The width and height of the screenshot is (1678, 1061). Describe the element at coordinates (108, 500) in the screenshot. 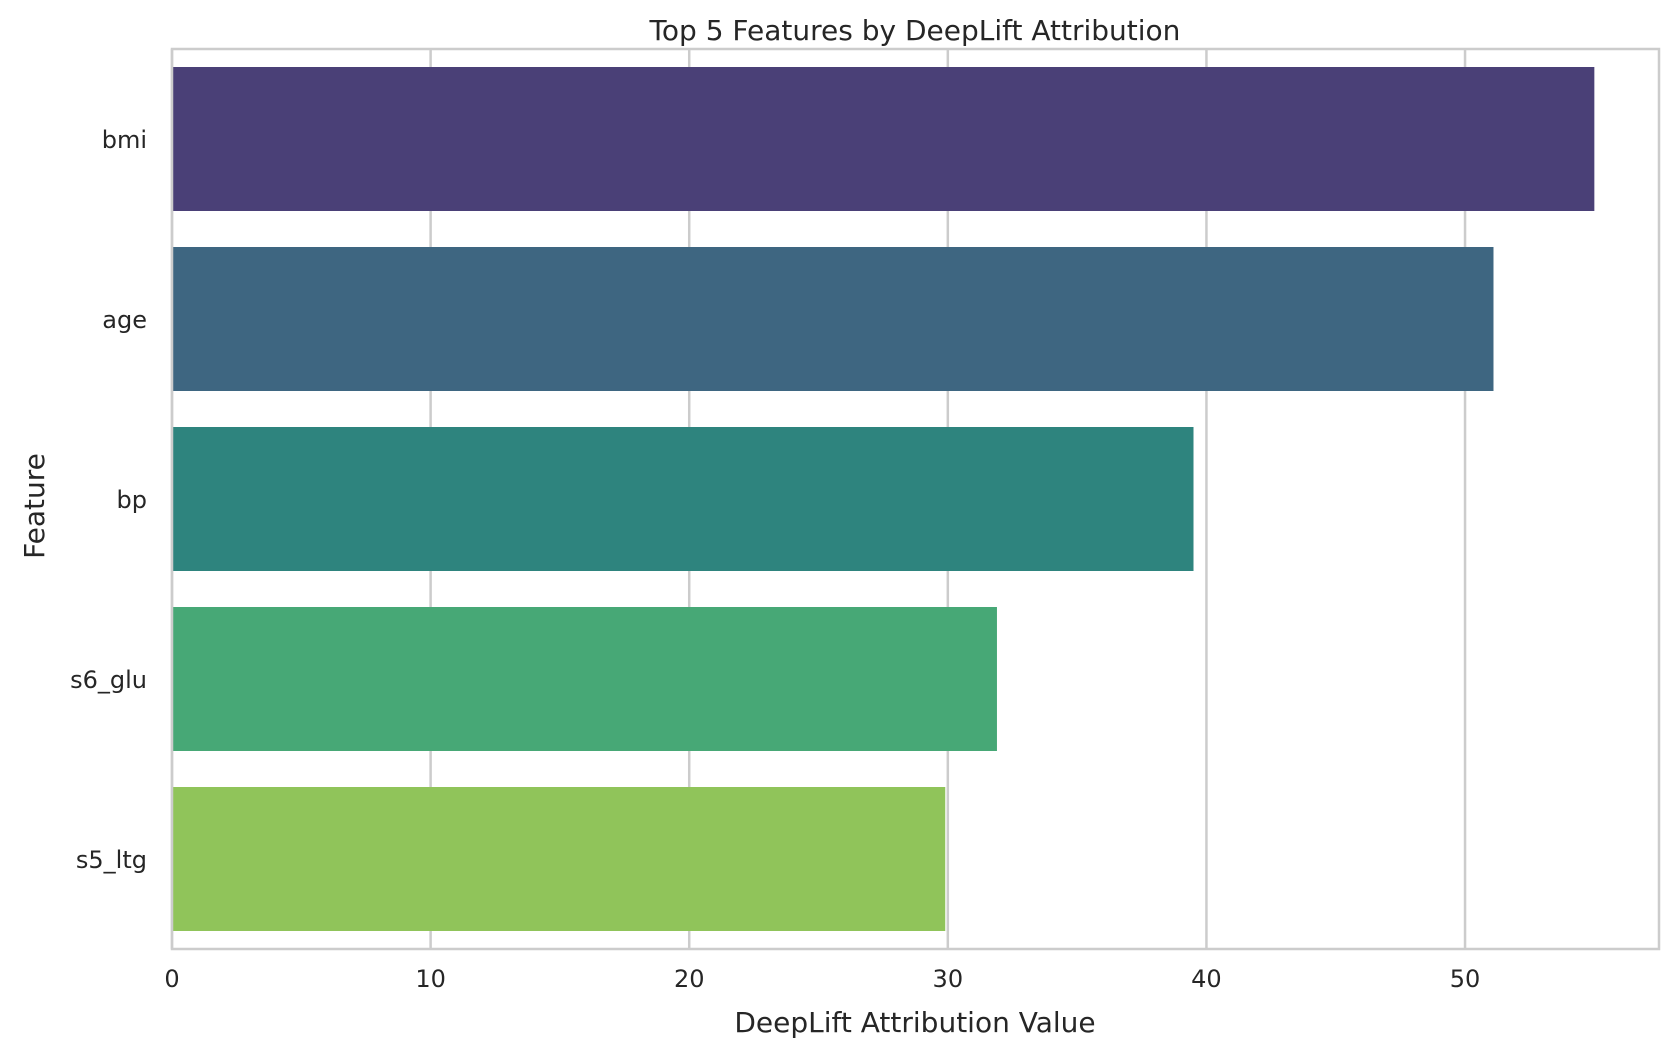

I see `y-tick-labels: bmi age bp s6_glu s5_ltg` at that location.